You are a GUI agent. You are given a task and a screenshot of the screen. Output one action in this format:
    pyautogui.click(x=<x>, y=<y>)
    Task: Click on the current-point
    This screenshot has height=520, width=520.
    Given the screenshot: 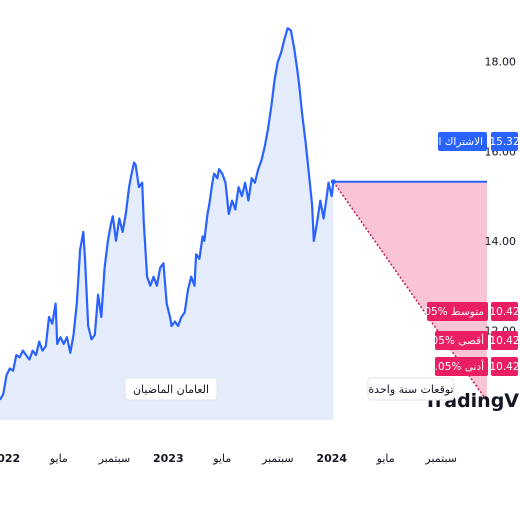 What is the action you would take?
    pyautogui.click(x=333, y=182)
    